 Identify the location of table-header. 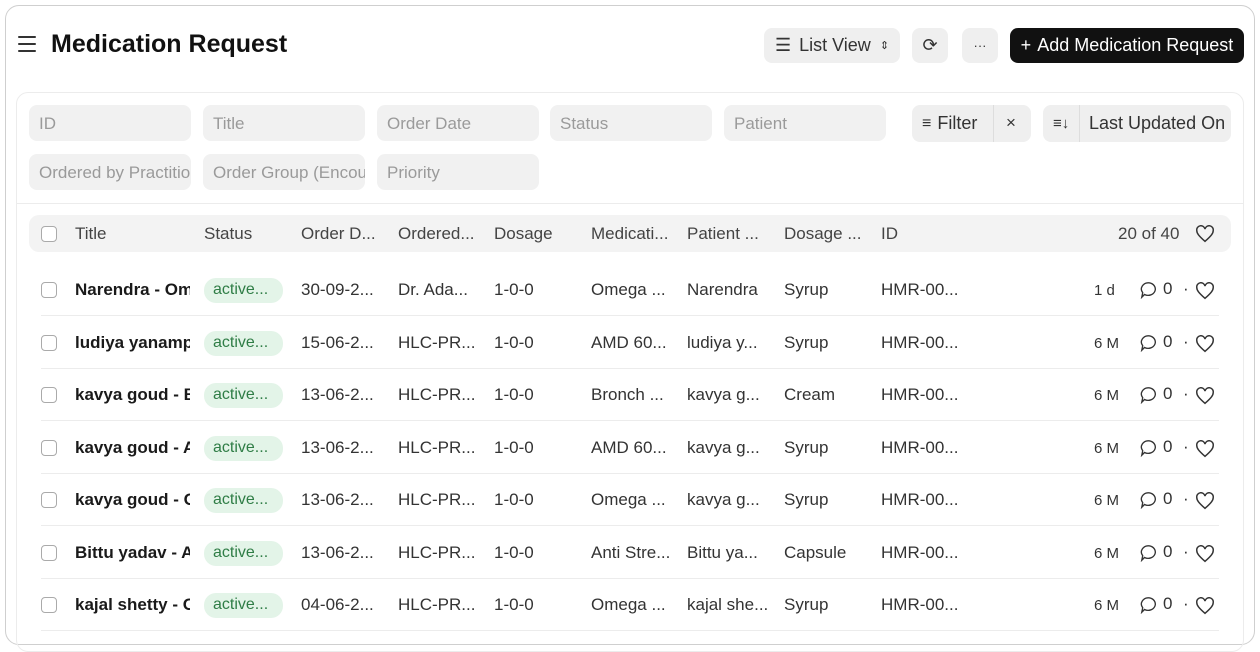
(630, 233).